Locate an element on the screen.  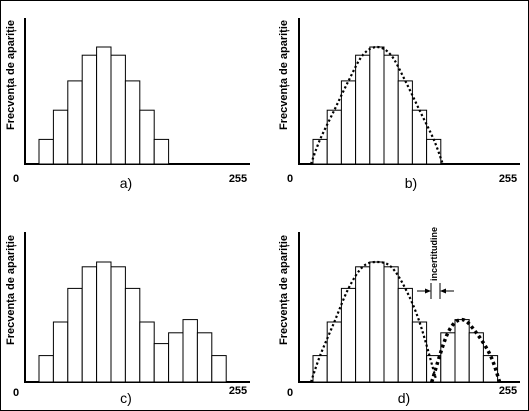
panel-caption: d) is located at coordinates (404, 398).